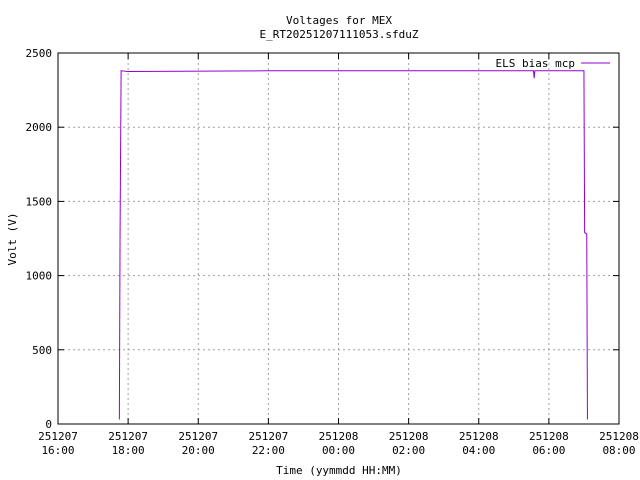  What do you see at coordinates (39, 276) in the screenshot?
I see `y-tick-label: 1000` at bounding box center [39, 276].